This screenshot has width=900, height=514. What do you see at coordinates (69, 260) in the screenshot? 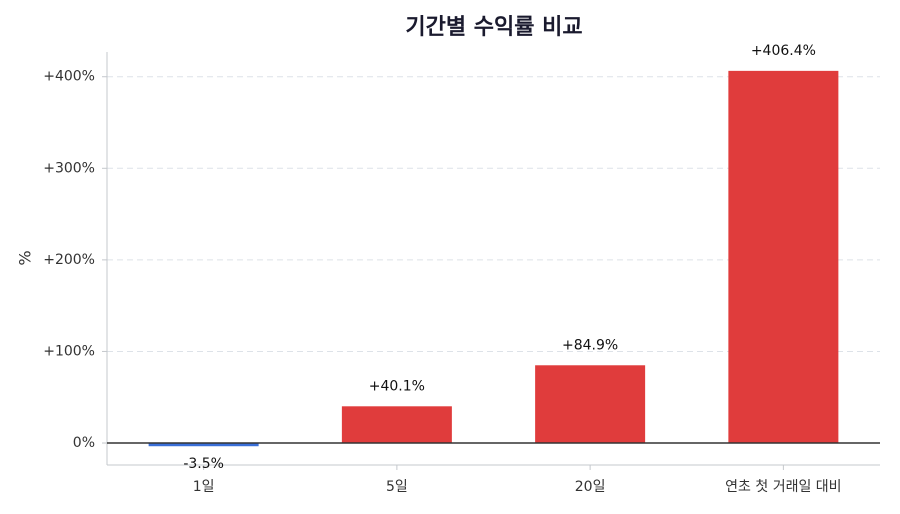
I see `y-tick-label: +200%` at bounding box center [69, 260].